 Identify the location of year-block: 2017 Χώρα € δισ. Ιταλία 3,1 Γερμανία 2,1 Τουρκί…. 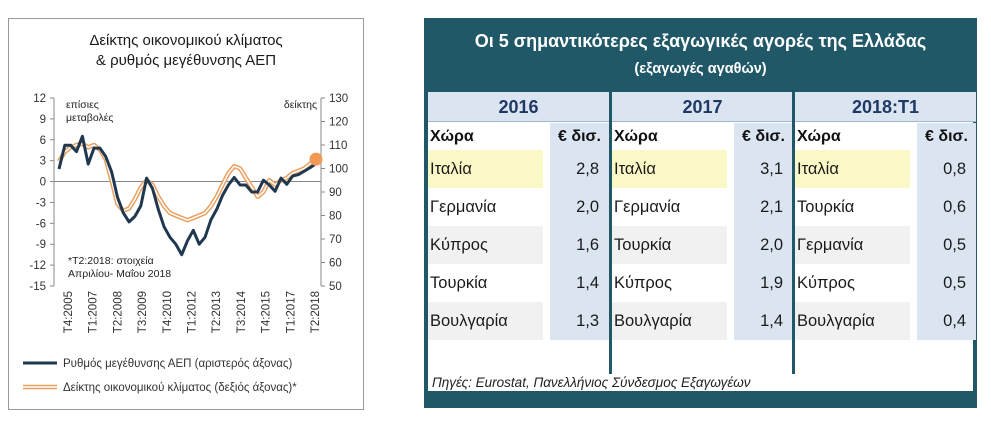
(702, 233).